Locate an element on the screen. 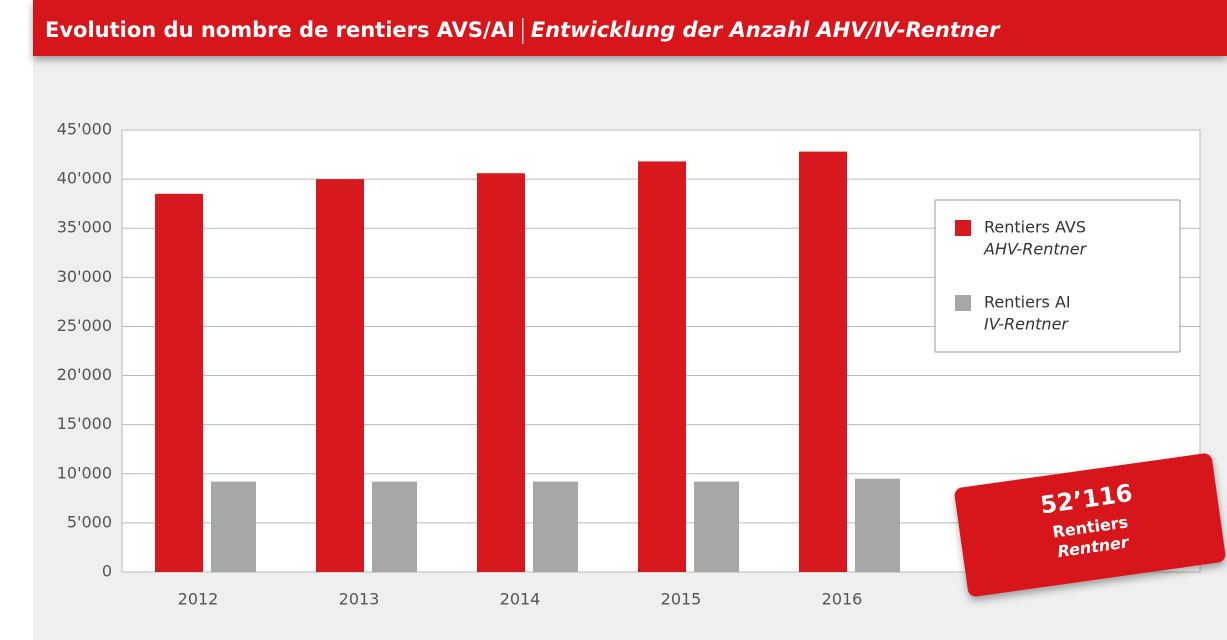 This screenshot has height=640, width=1227. x-tick-label: 2014 is located at coordinates (520, 599).